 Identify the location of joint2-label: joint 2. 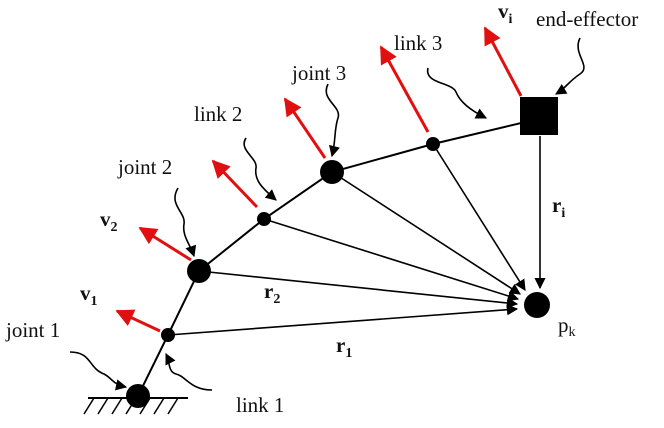
(144, 167).